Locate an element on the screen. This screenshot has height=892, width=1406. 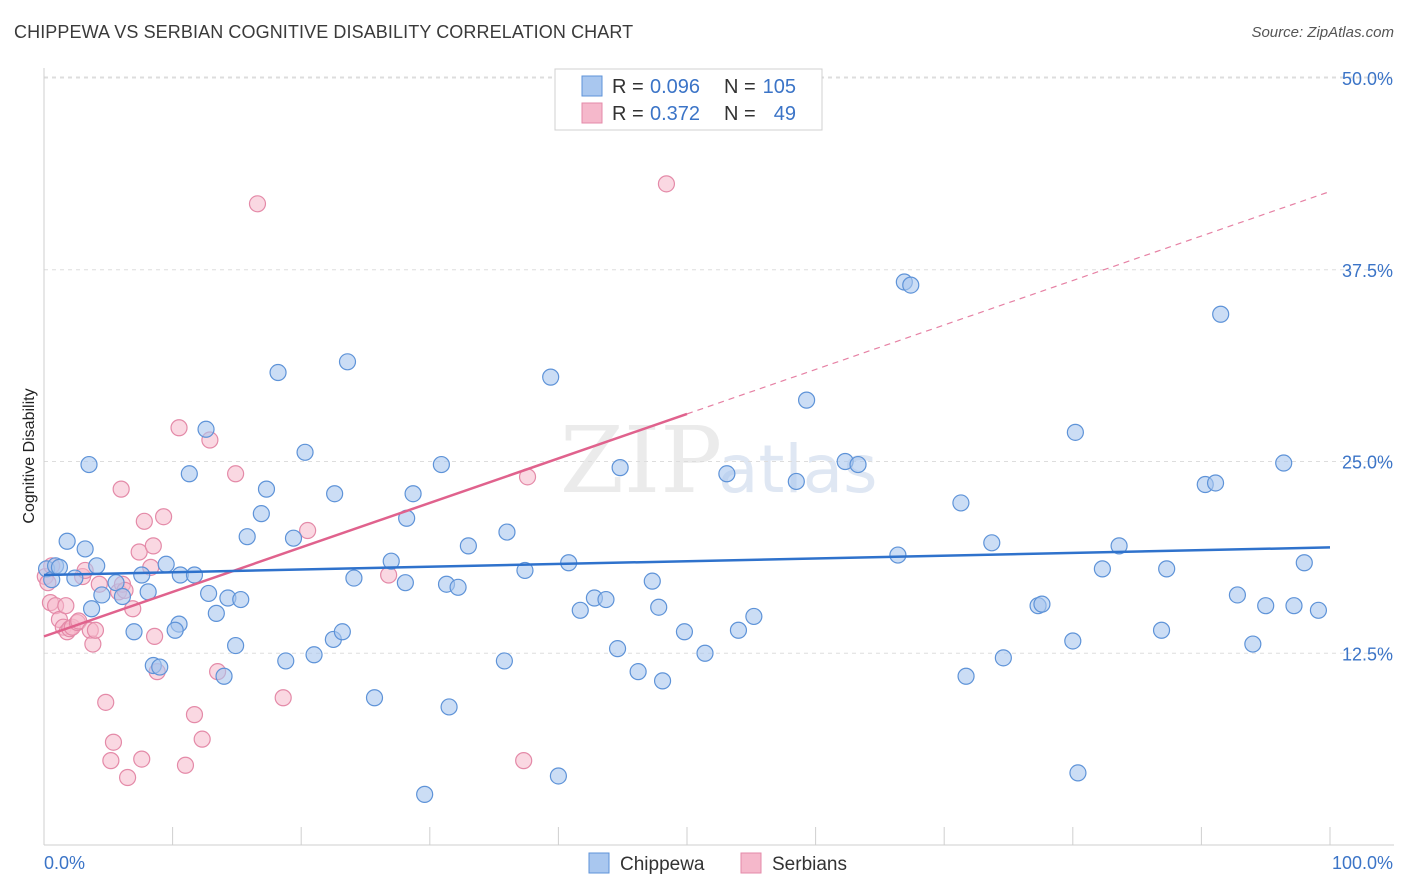
legend-n-label-1: N = is located at coordinates (740, 87).